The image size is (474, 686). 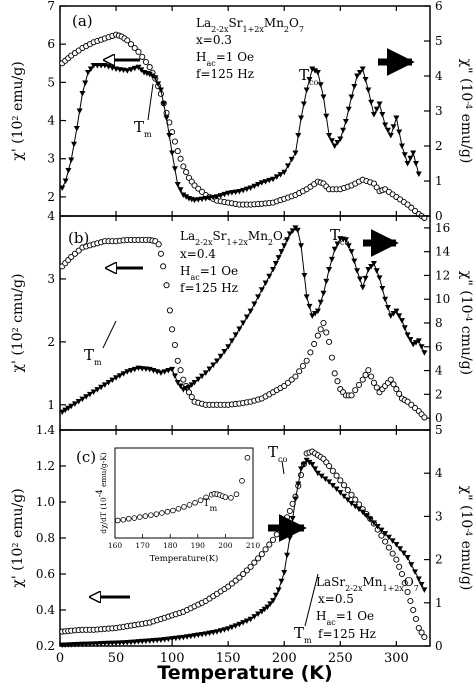 What do you see at coordinates (367, 584) in the screenshot?
I see `panel-c-formula: LaSr2-2xMn1+2xO7` at bounding box center [367, 584].